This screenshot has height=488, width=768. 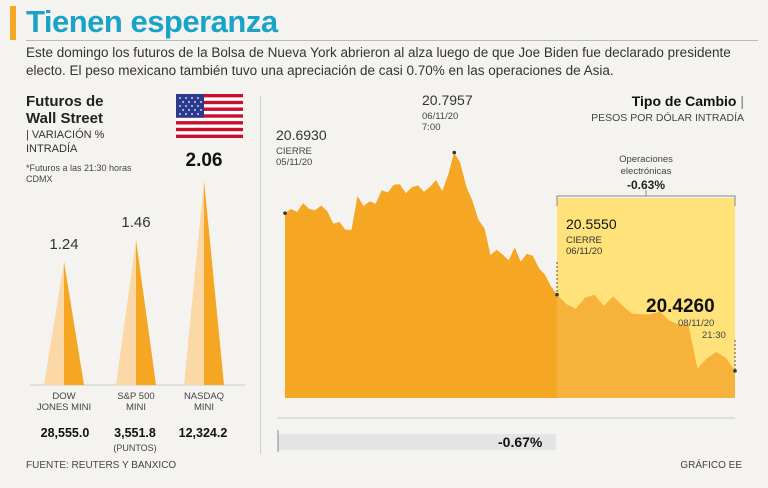 I want to click on futures-desc-line1: | VARIACIÓN %, so click(x=65, y=135).